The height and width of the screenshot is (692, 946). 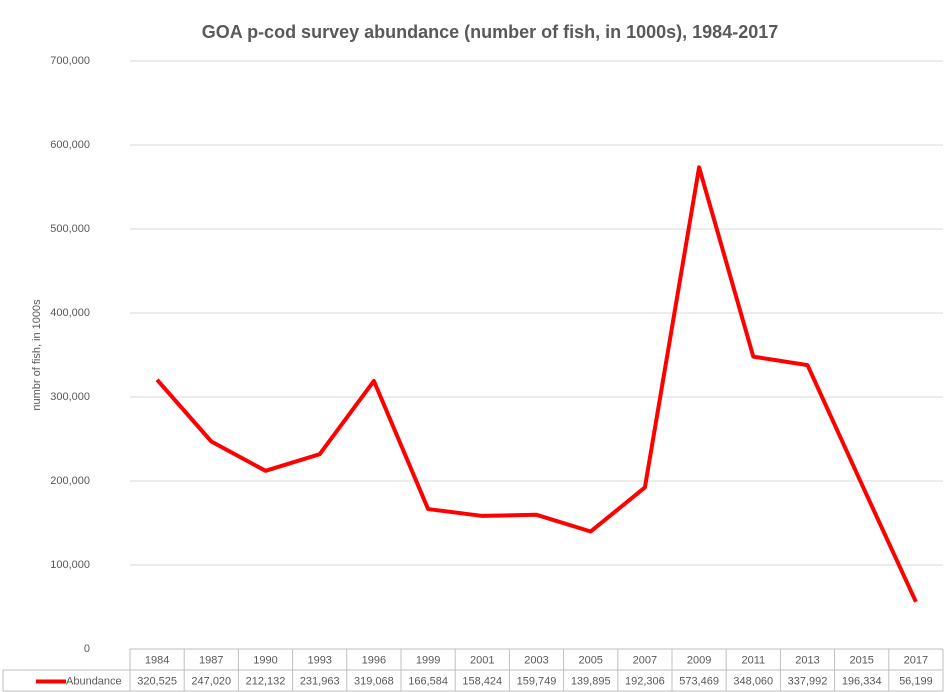 What do you see at coordinates (591, 681) in the screenshot?
I see `data-label: 139,895` at bounding box center [591, 681].